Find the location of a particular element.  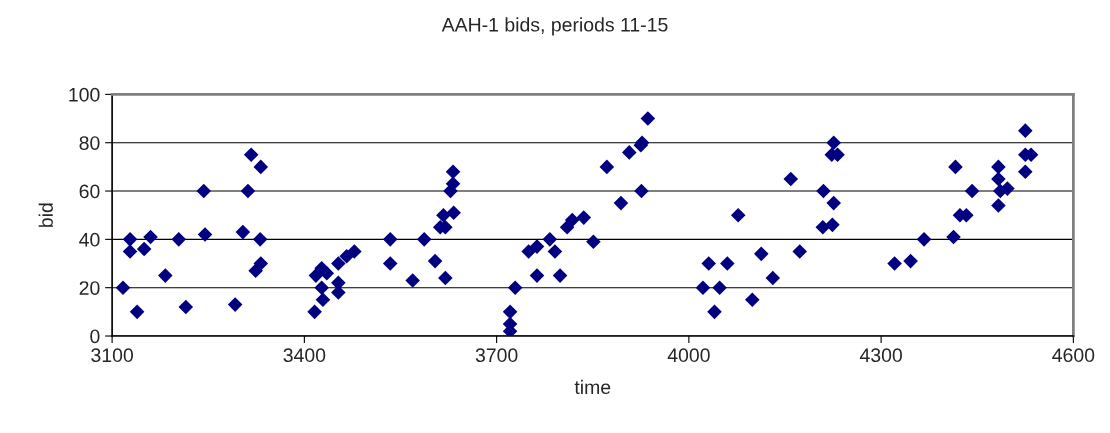

y-tick-label: 40 is located at coordinates (89, 239).